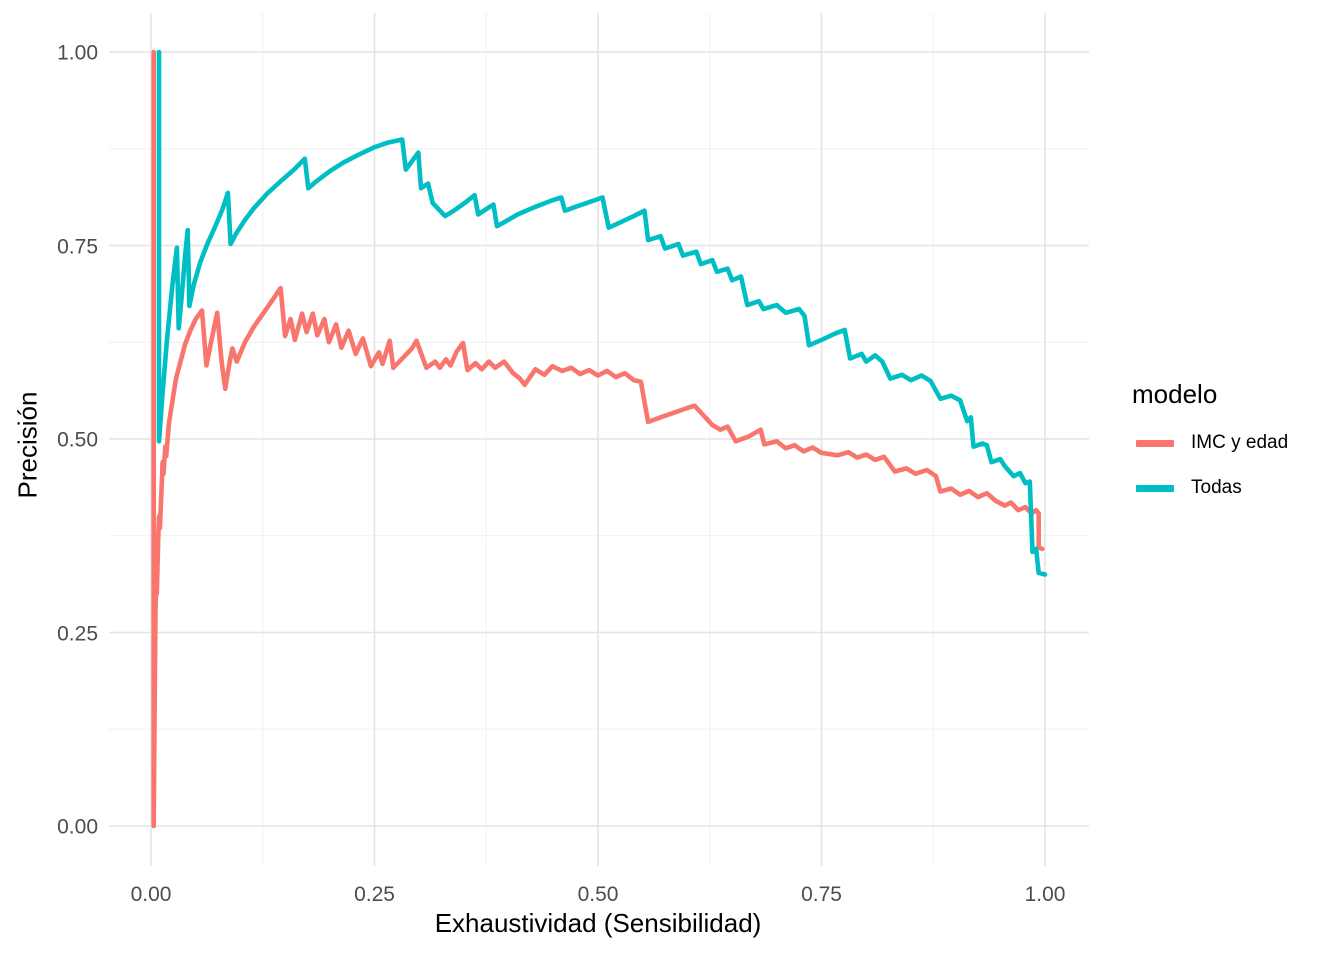 This screenshot has height=960, width=1344. Describe the element at coordinates (1189, 488) in the screenshot. I see `legend-item-todas: Todas` at that location.